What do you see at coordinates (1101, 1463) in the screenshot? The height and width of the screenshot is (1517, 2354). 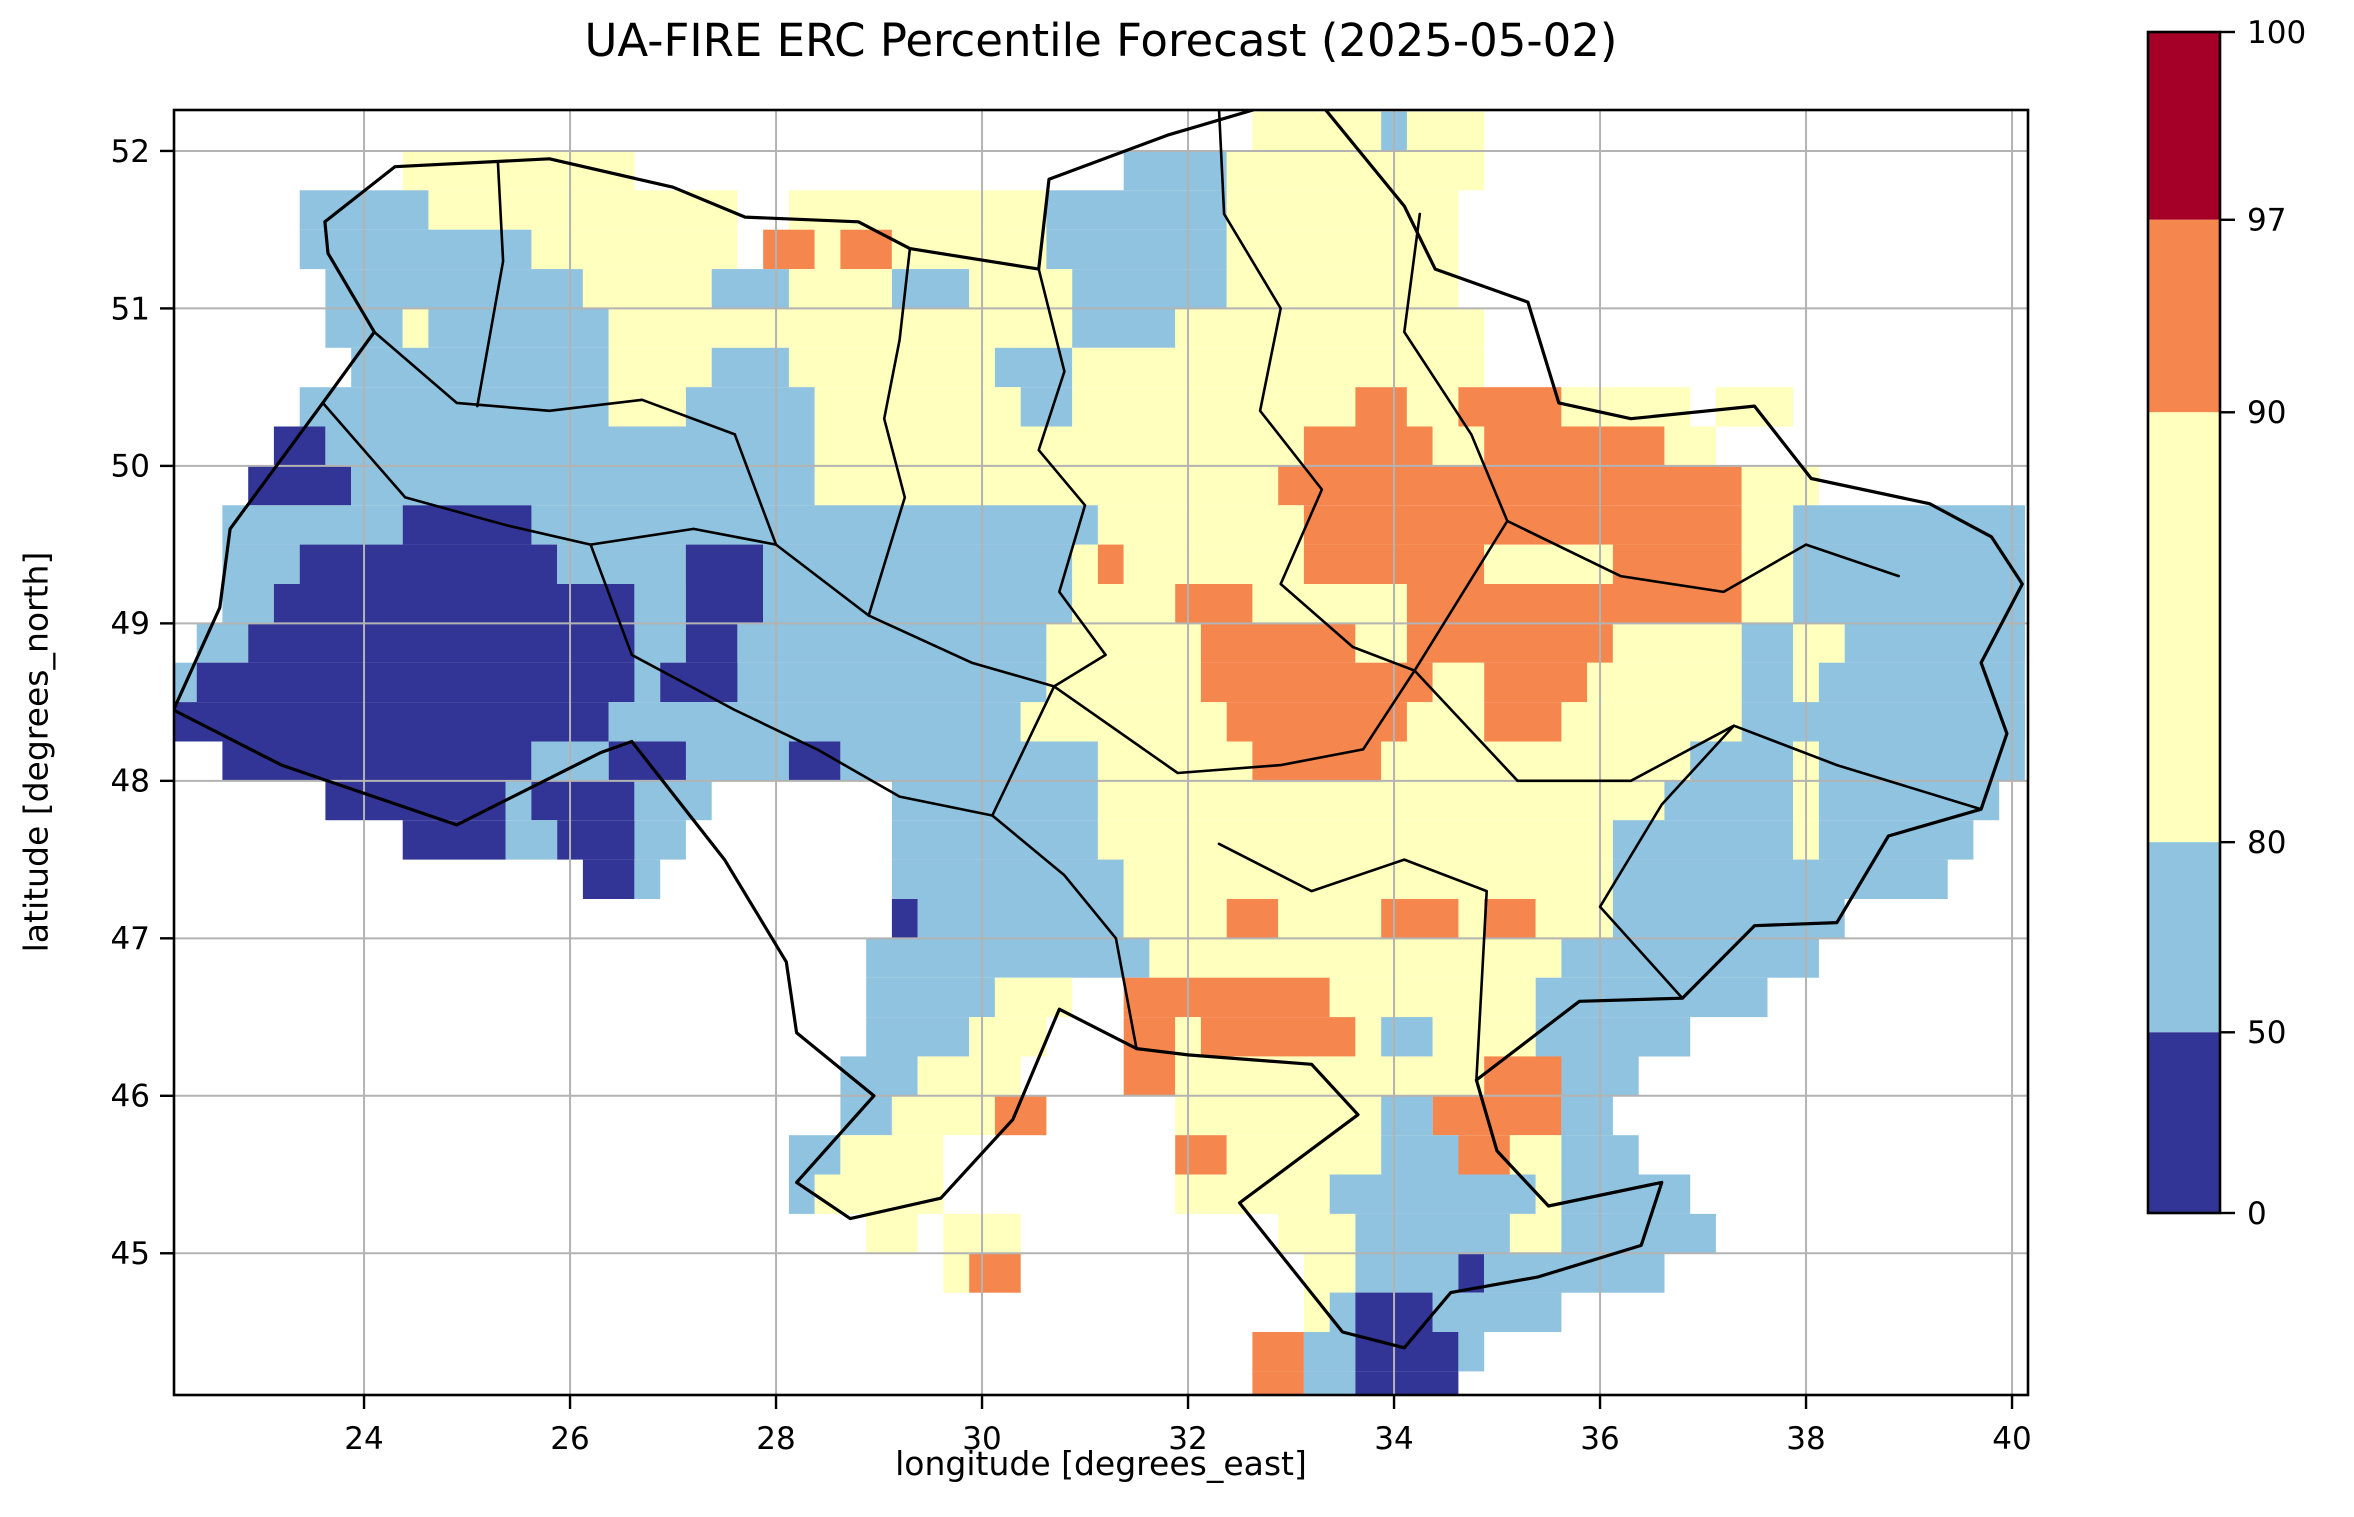 I see `x-axis-label: longitude [degrees_east]` at bounding box center [1101, 1463].